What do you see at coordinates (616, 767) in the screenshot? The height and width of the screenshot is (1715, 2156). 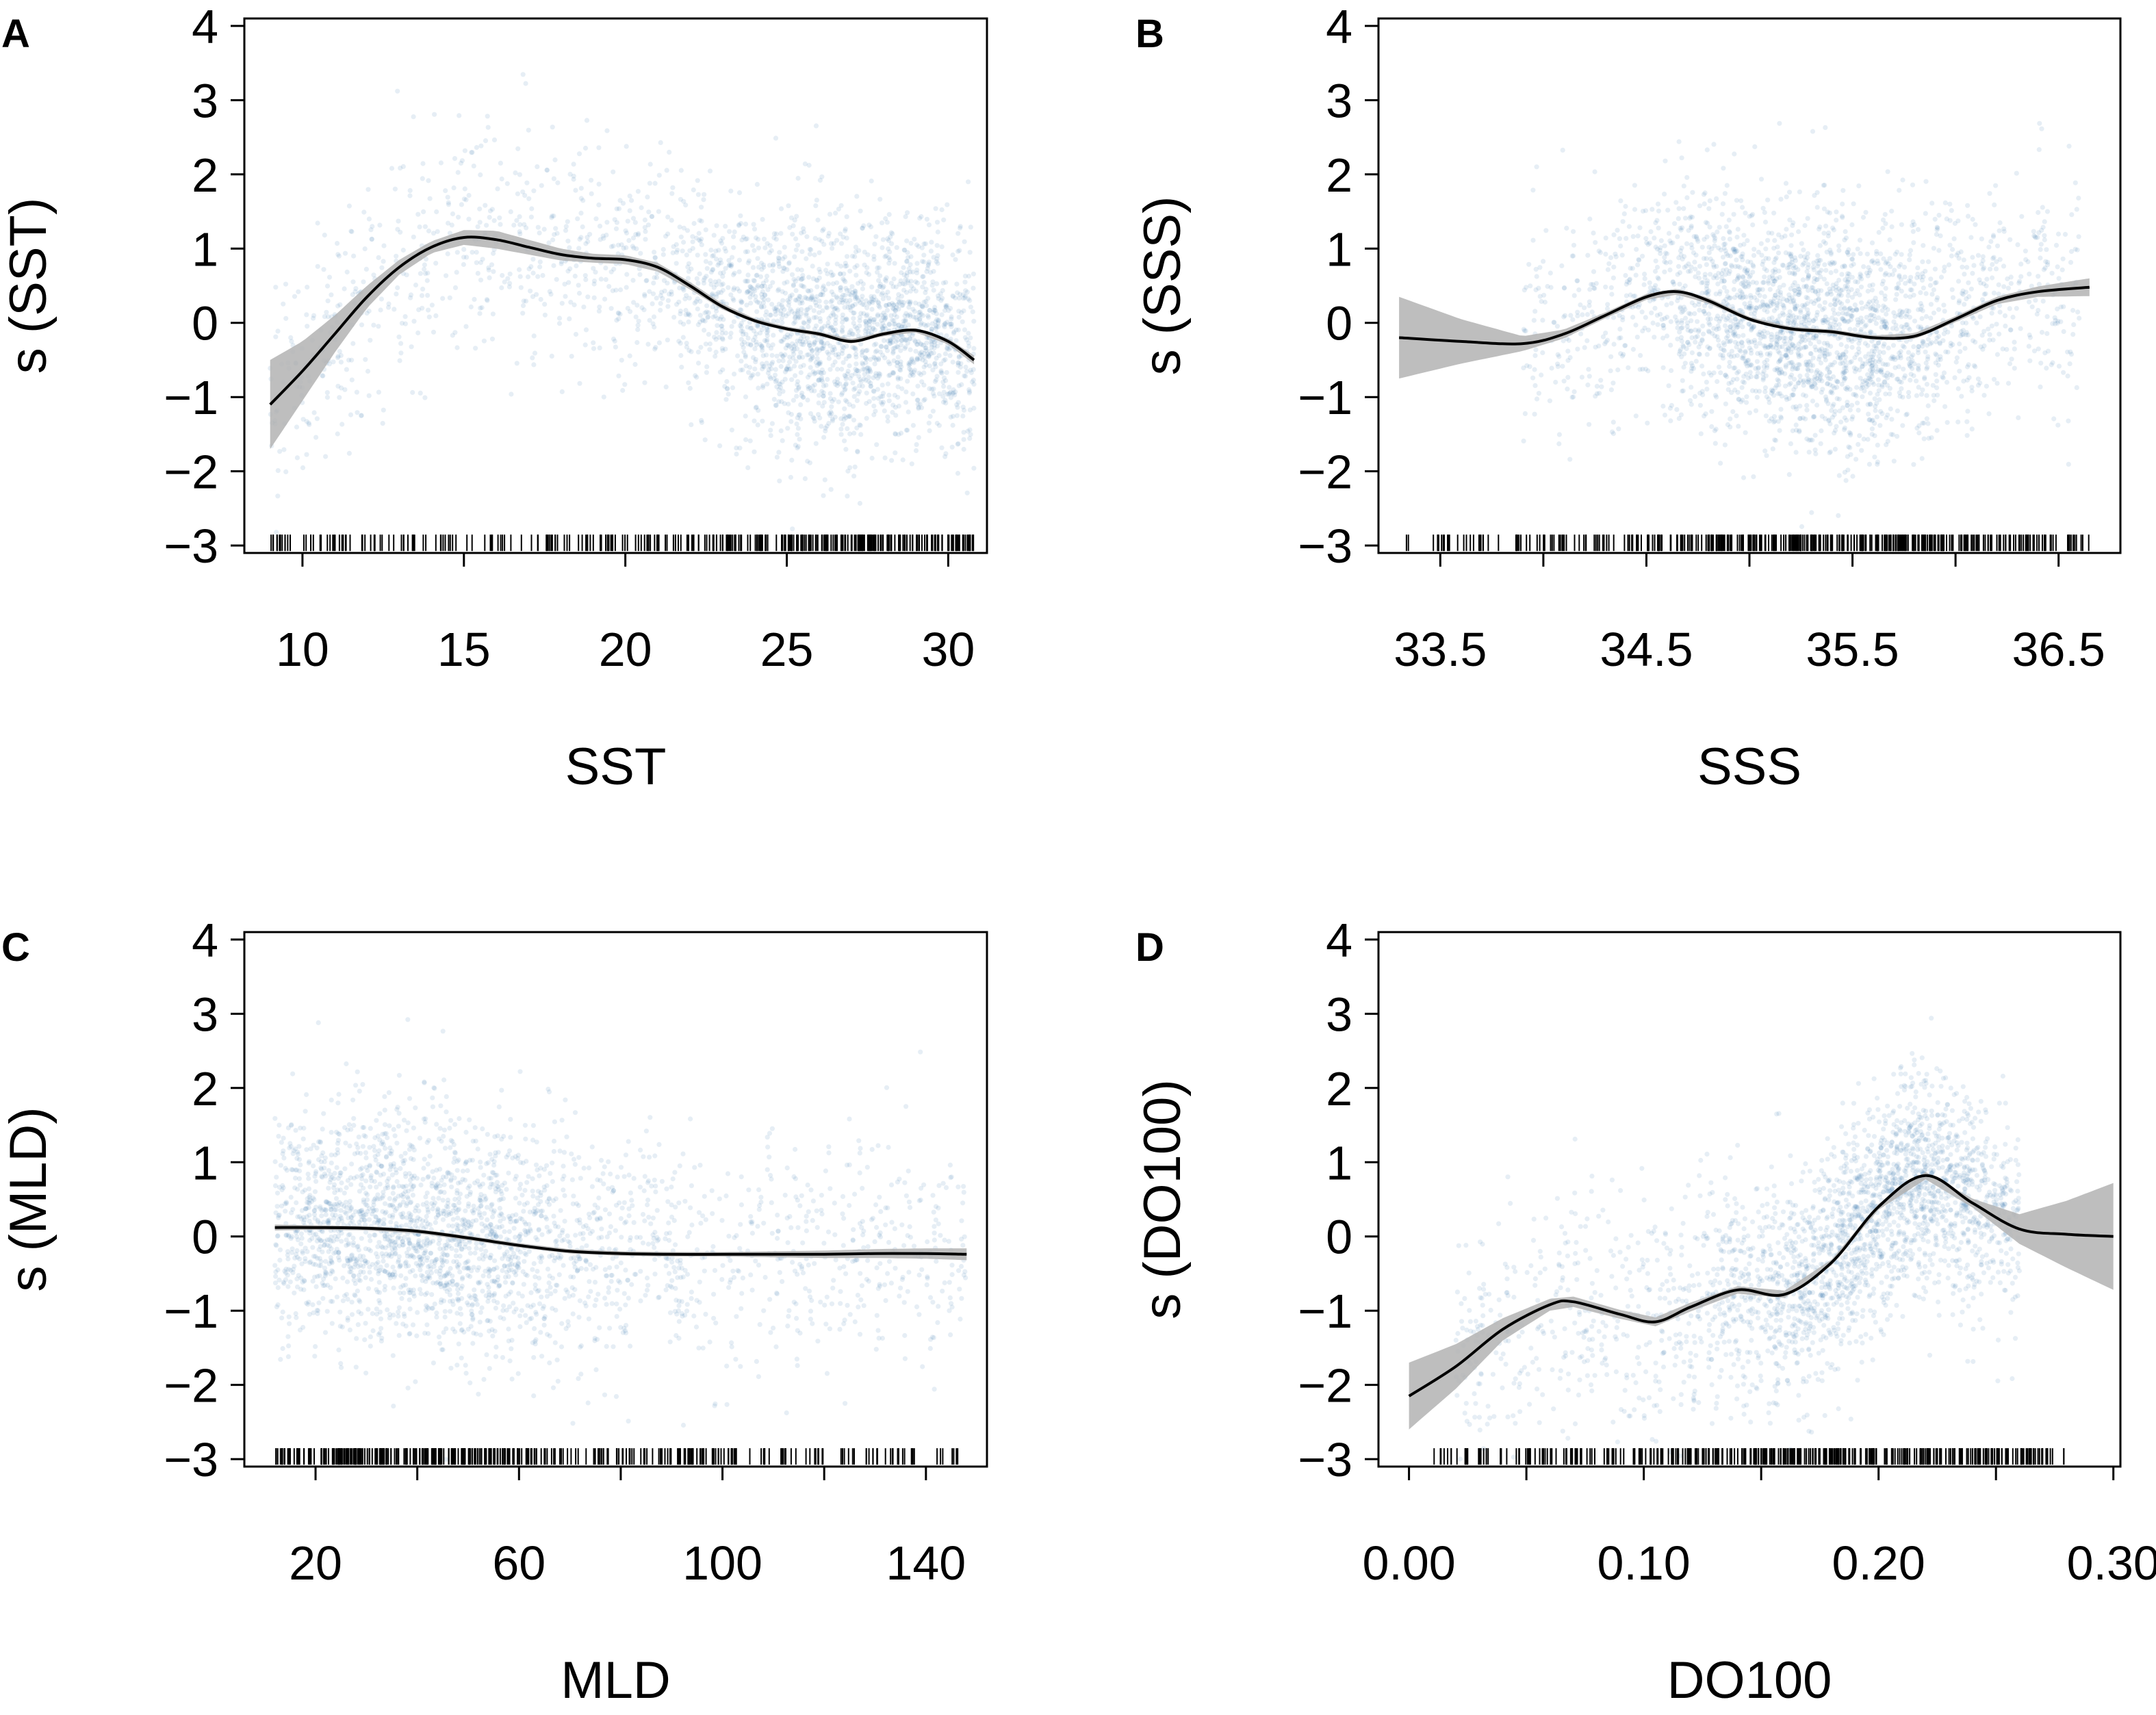 I see `x-axis-title: SST` at bounding box center [616, 767].